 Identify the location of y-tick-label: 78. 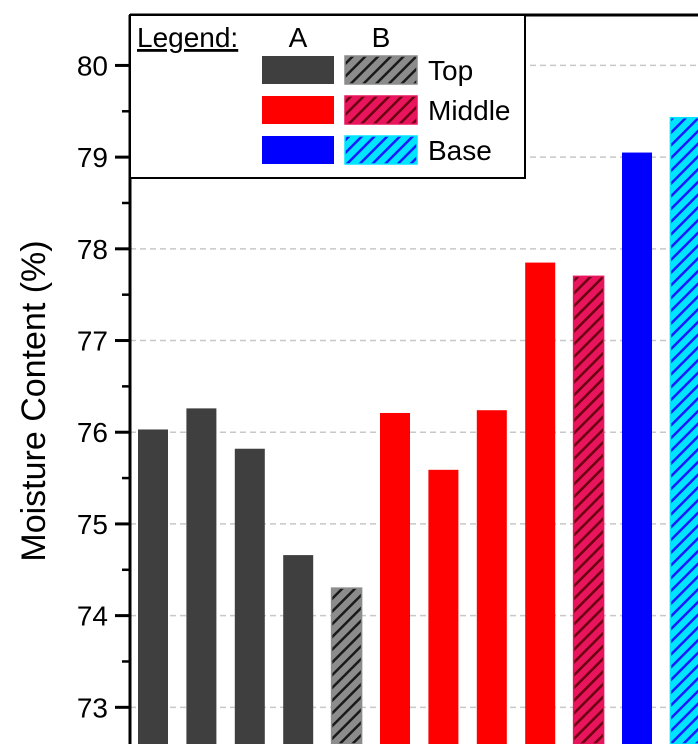
(92, 249).